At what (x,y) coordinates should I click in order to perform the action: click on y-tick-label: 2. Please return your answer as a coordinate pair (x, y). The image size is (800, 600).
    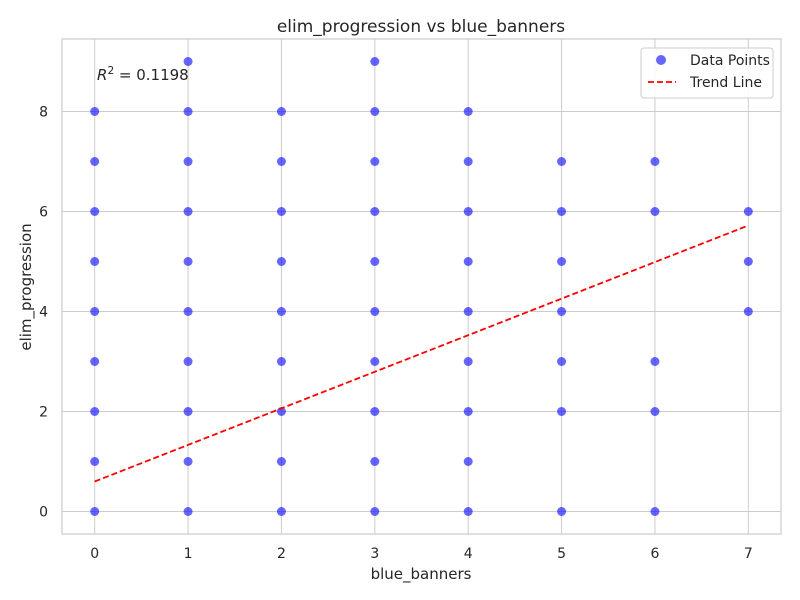
    Looking at the image, I should click on (43, 413).